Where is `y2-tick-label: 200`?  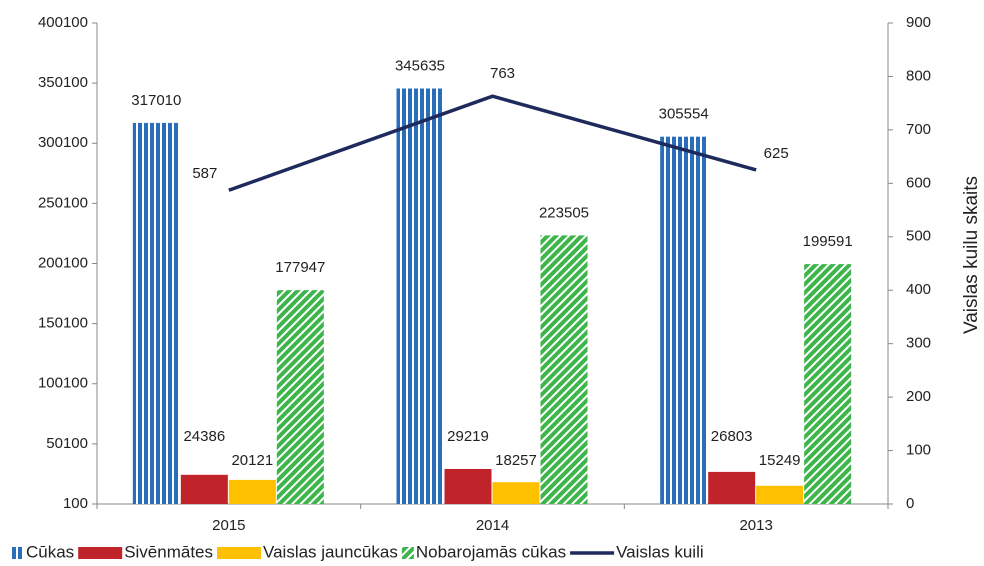
y2-tick-label: 200 is located at coordinates (918, 396).